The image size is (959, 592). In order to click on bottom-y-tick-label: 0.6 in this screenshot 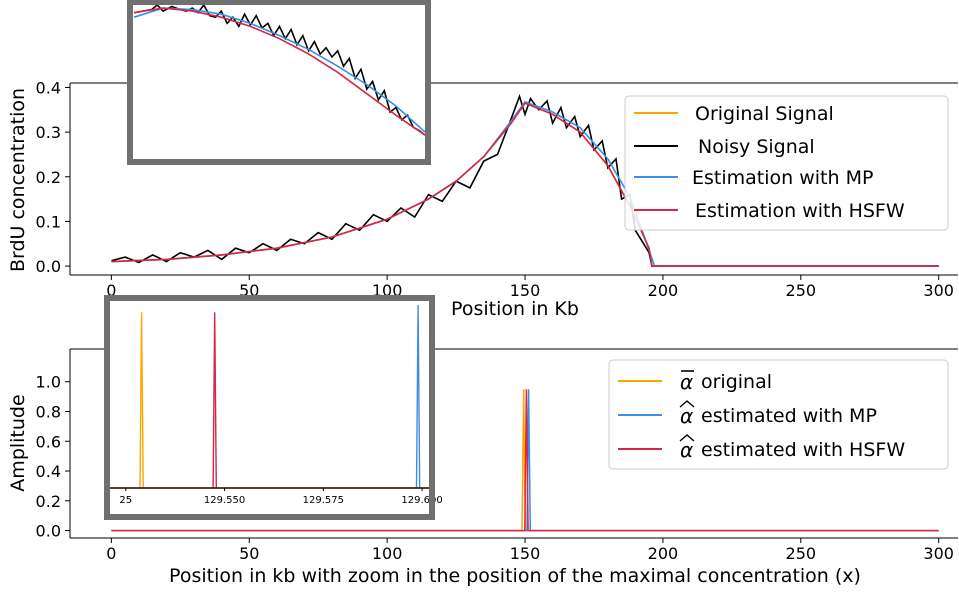, I will do `click(48, 441)`.